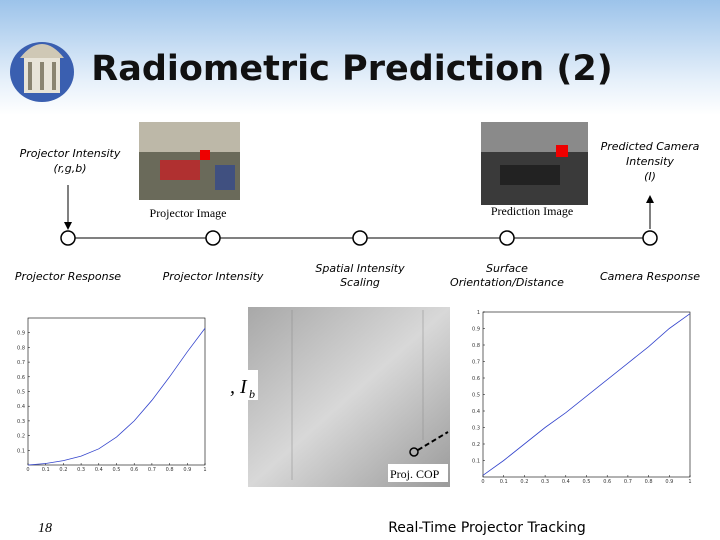 This screenshot has height=540, width=720. What do you see at coordinates (650, 161) in the screenshot?
I see `top-label: Intensity` at bounding box center [650, 161].